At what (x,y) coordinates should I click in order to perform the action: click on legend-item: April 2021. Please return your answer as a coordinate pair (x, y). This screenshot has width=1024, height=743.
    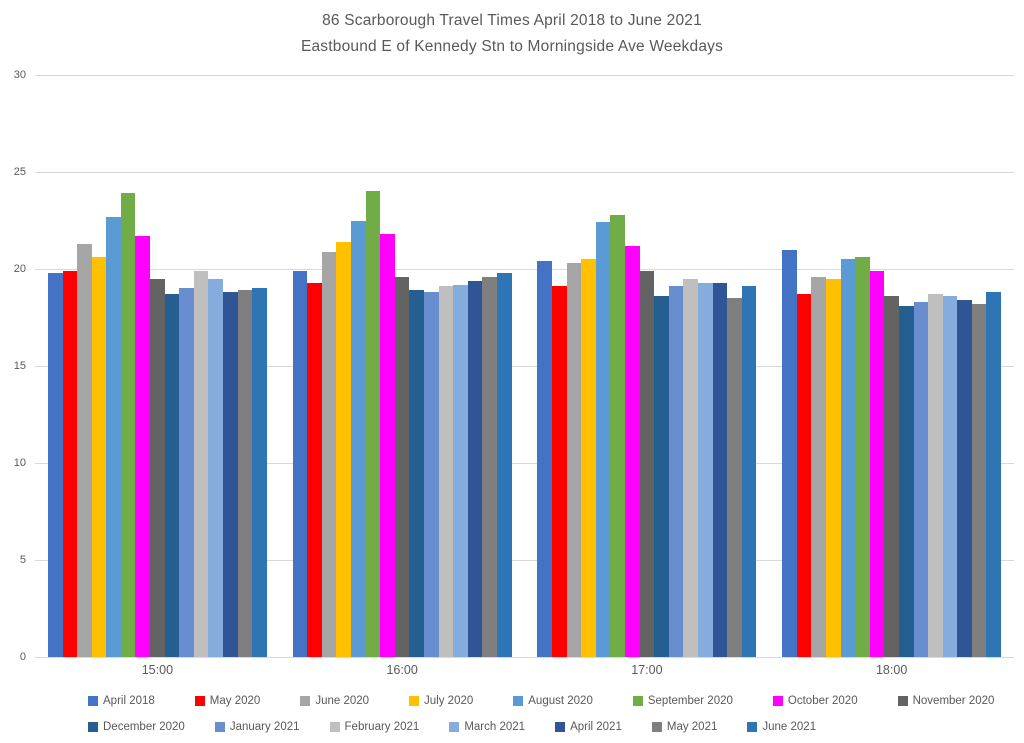
    Looking at the image, I should click on (588, 727).